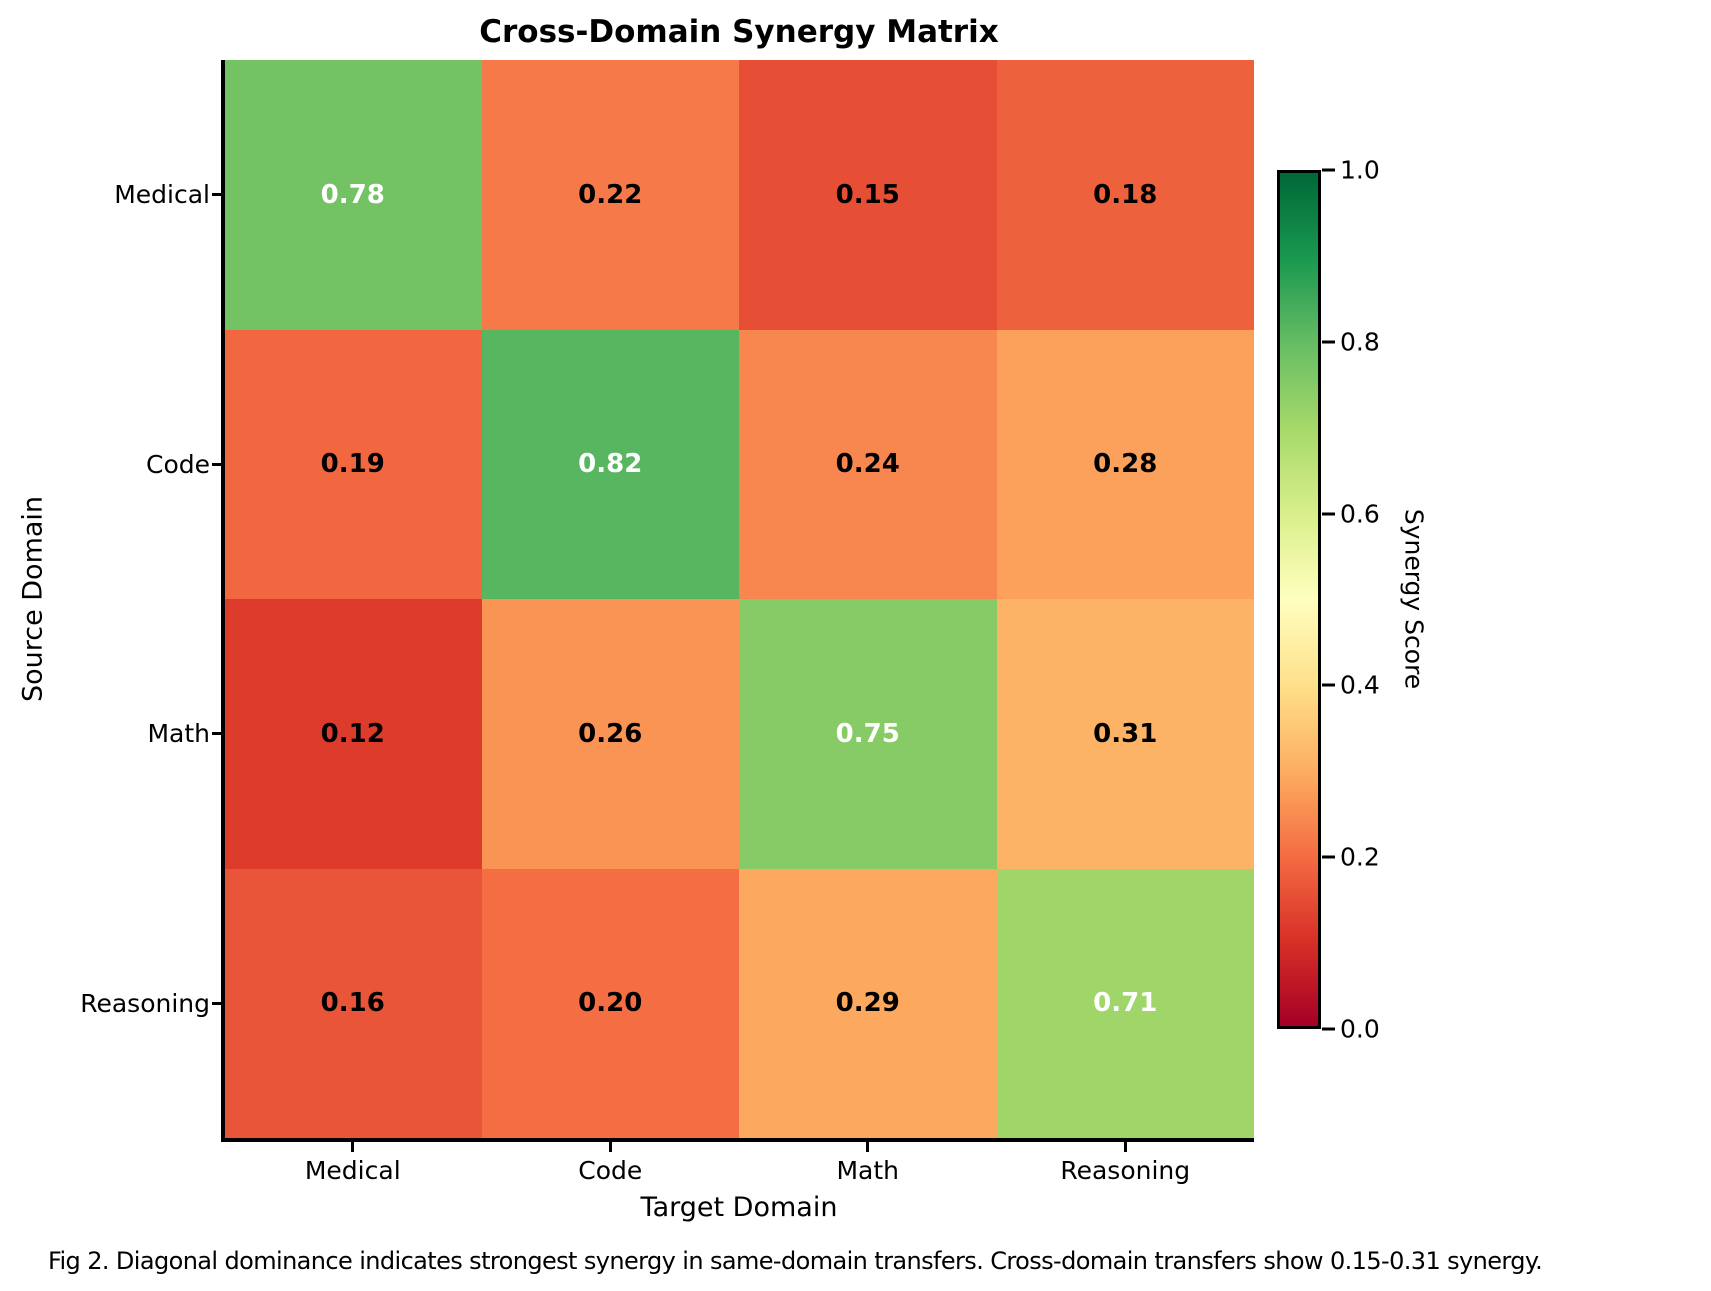  I want to click on colorbar-tick-label-0.2: 0.2, so click(1360, 857).